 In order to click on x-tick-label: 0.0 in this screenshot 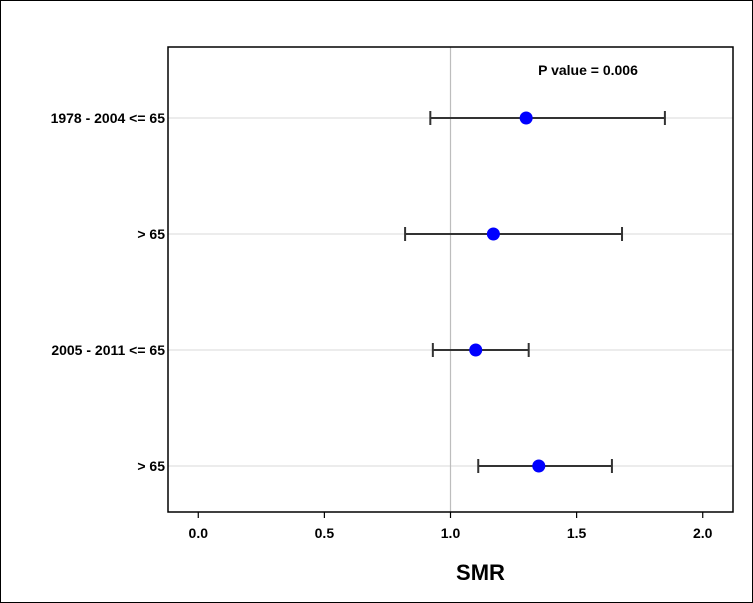, I will do `click(199, 533)`.